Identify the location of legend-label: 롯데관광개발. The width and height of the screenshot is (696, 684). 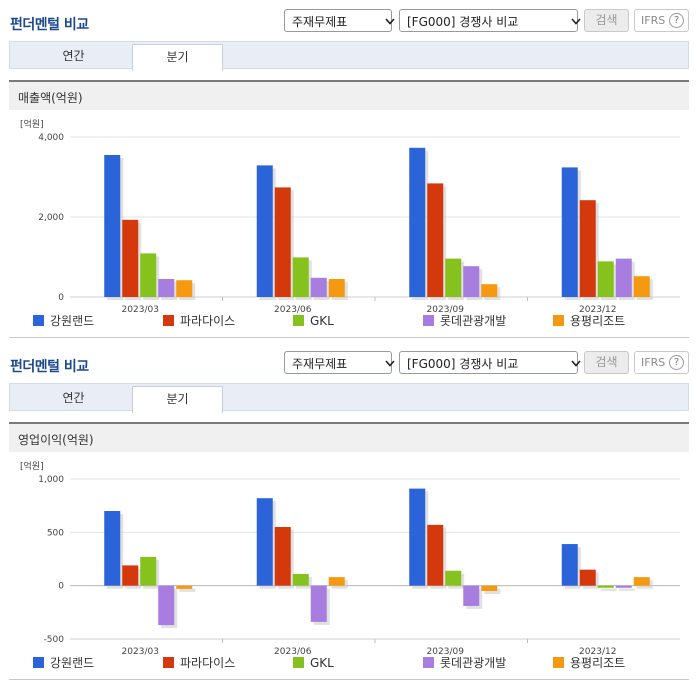
(473, 321).